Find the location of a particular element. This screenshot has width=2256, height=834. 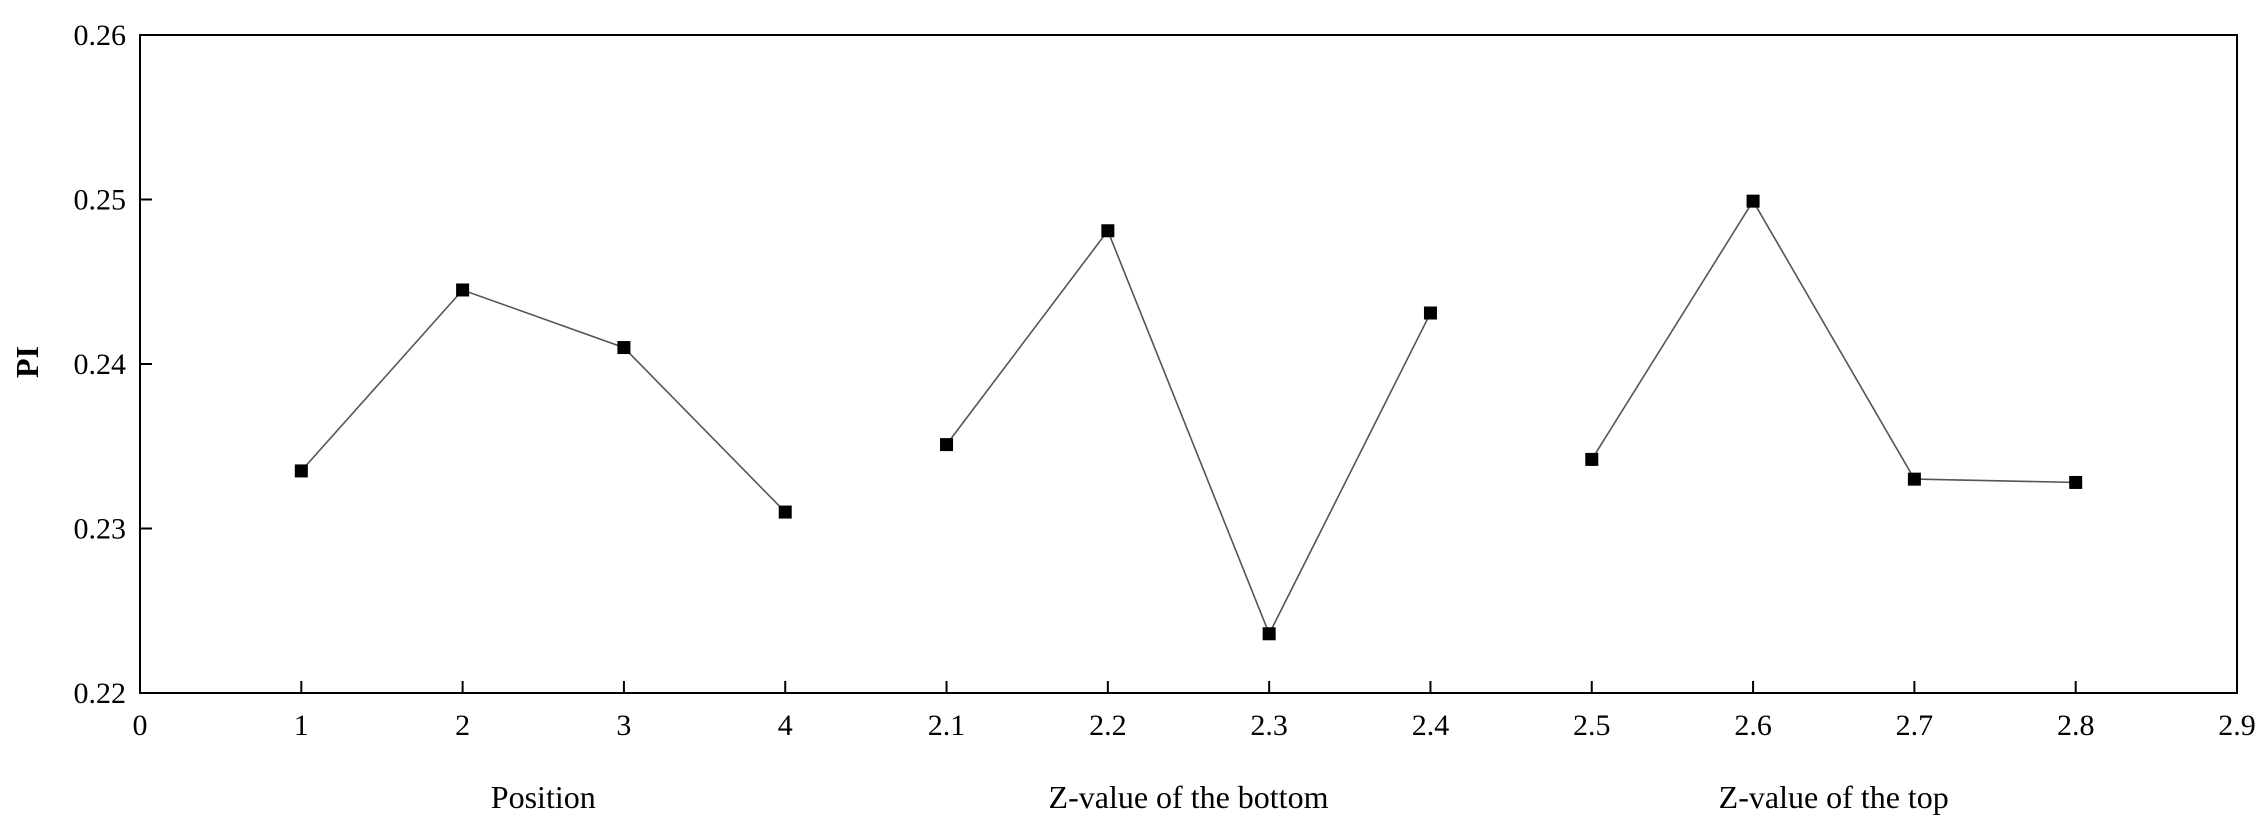

x-tick-label: 3 is located at coordinates (623, 725).